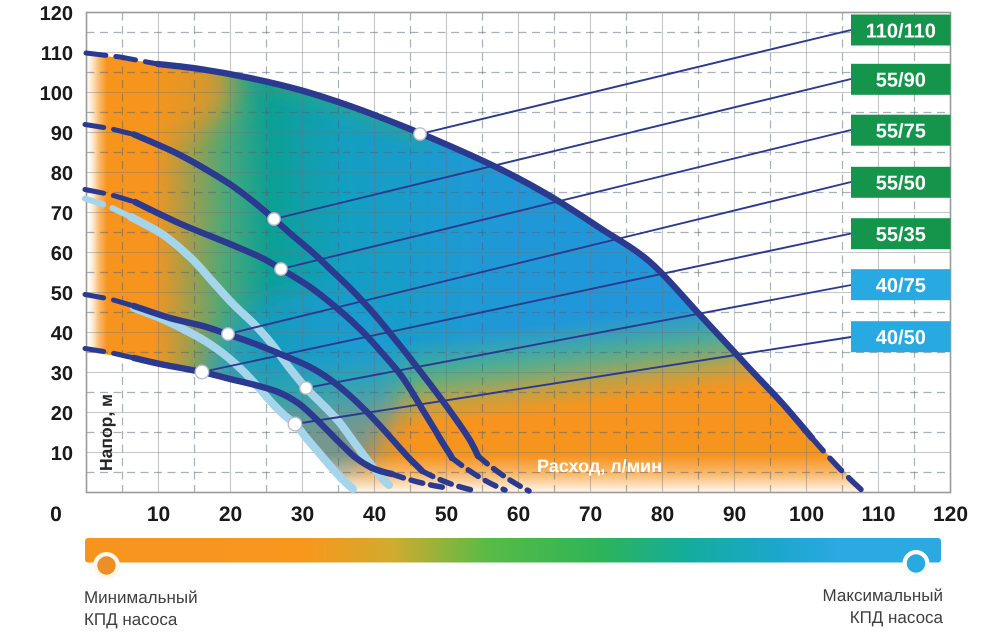 The height and width of the screenshot is (636, 1000). I want to click on svg-text: Расход, л/мин, so click(599, 466).